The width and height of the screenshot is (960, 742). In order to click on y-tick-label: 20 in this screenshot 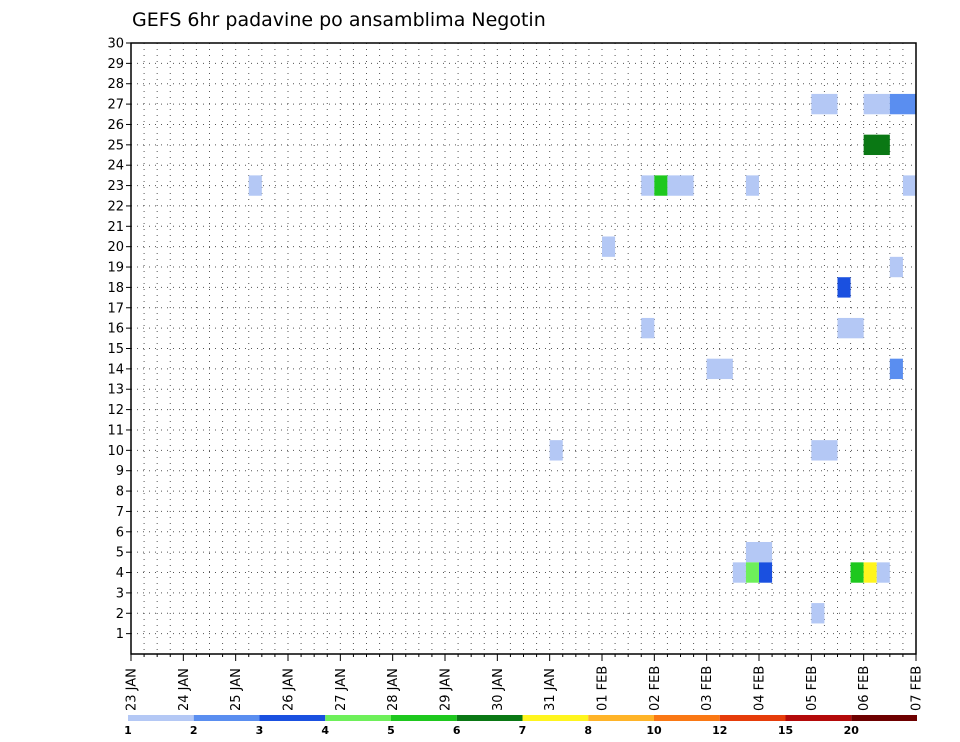, I will do `click(115, 247)`.